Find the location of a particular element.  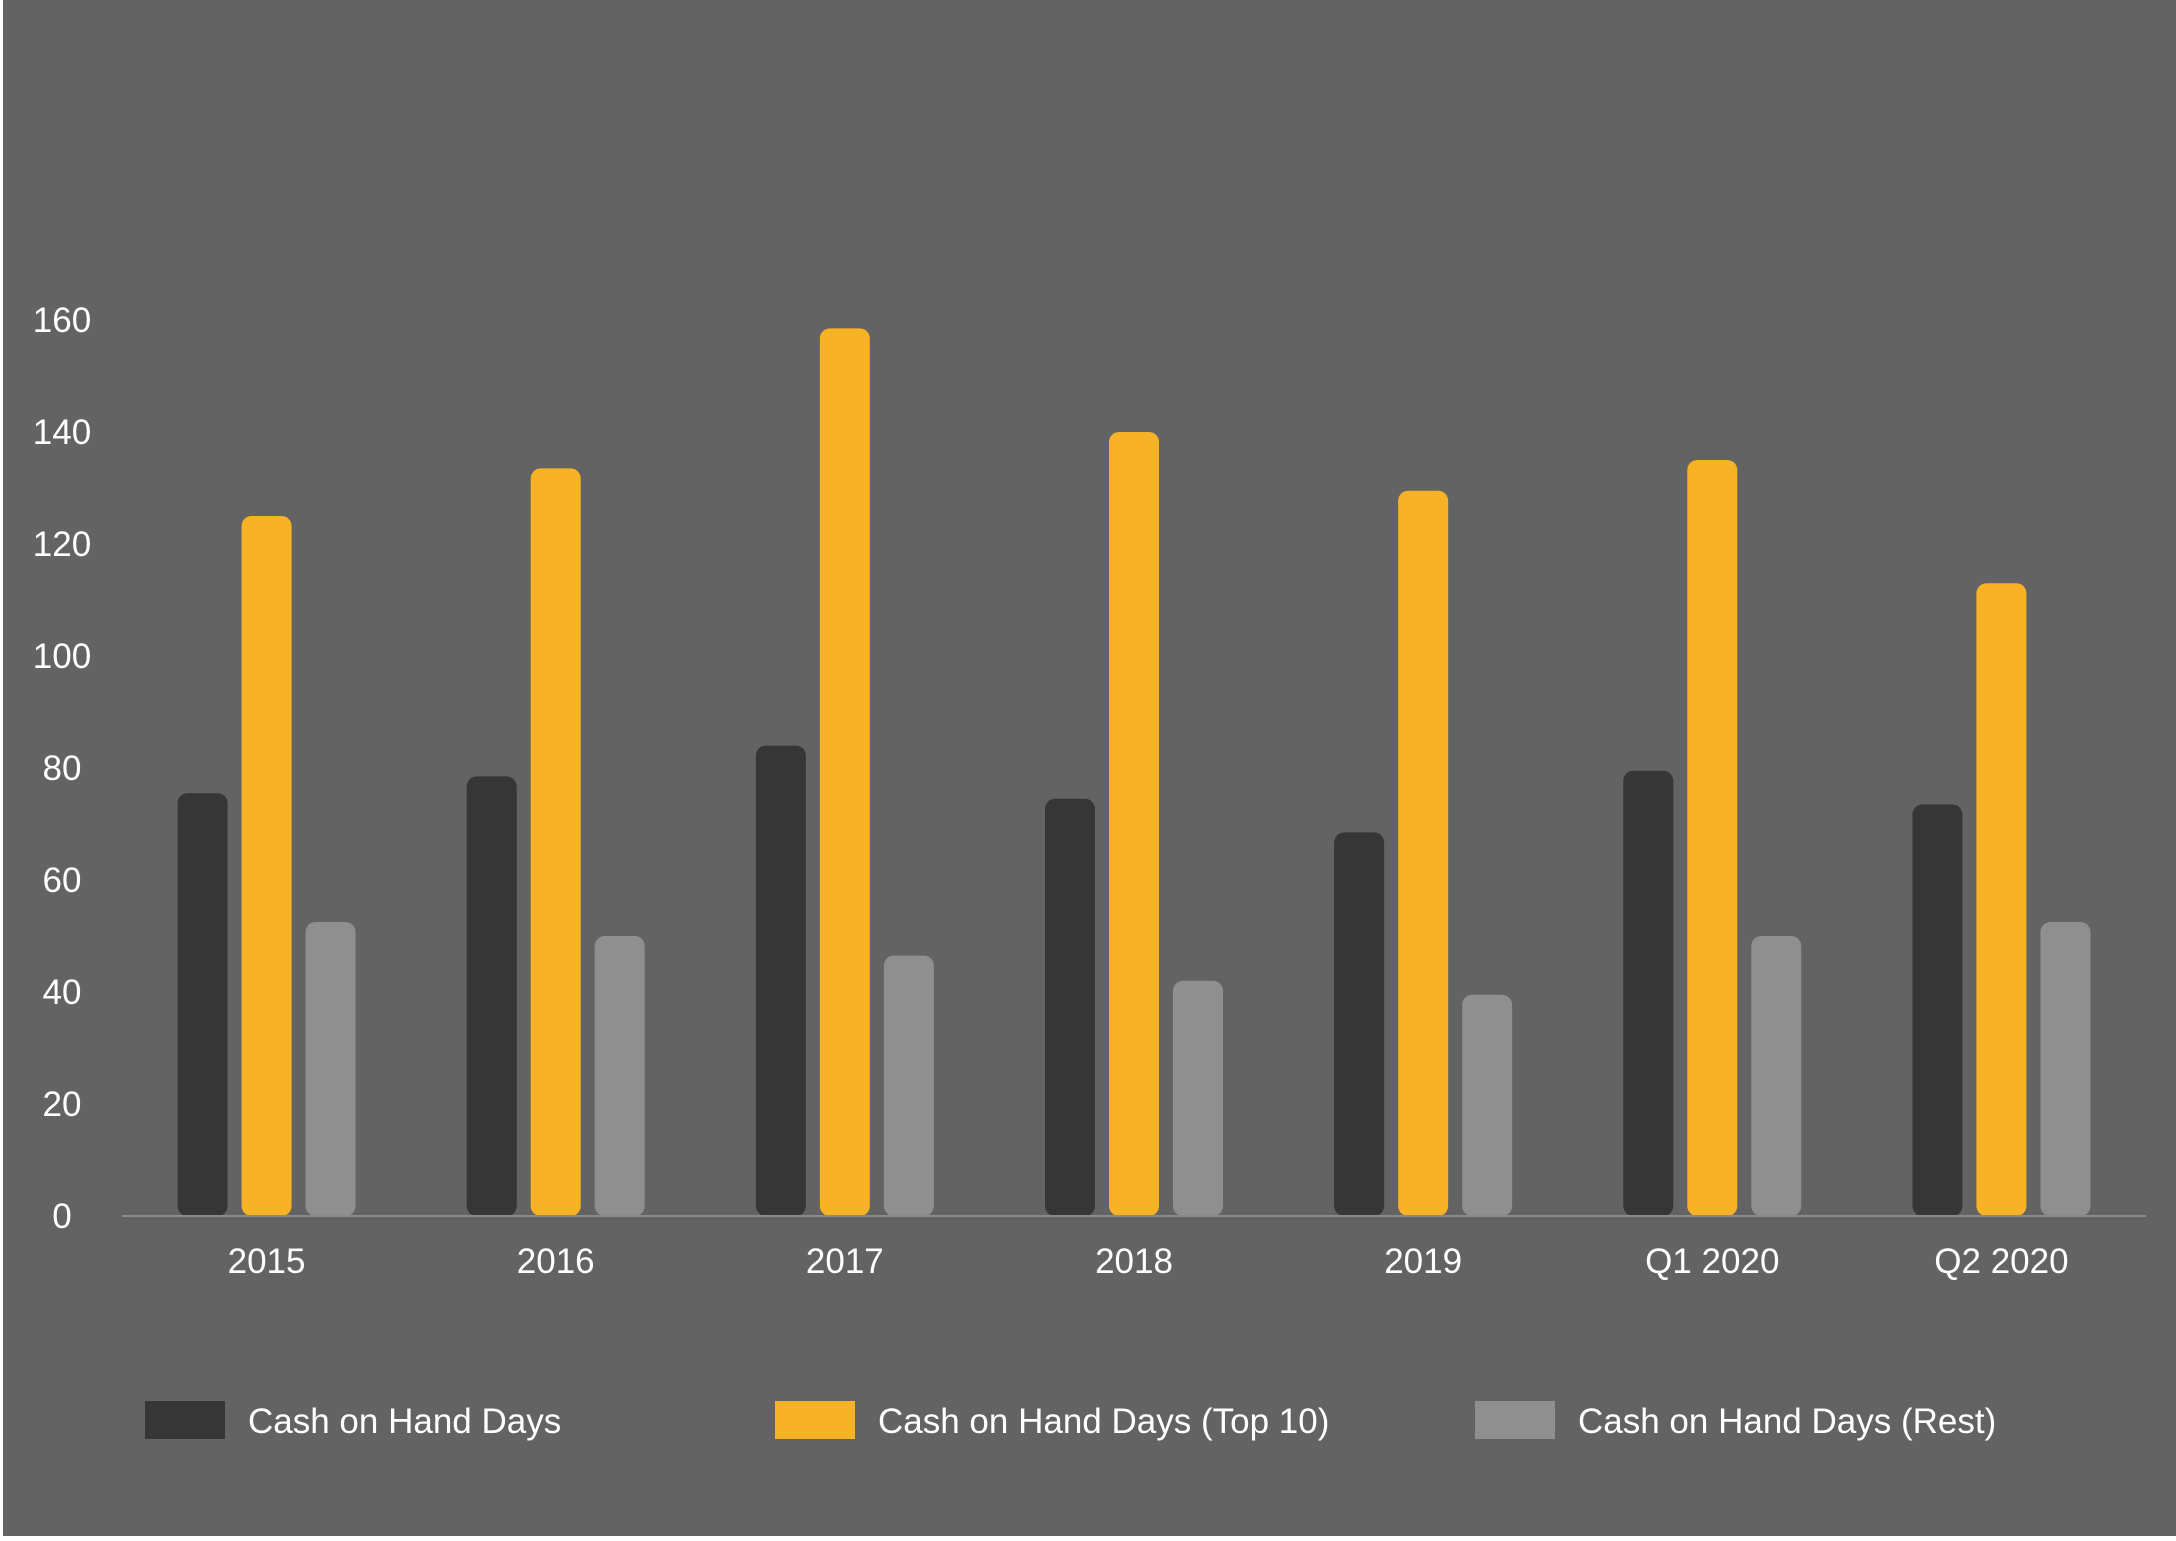

legend-label: Cash on Hand Days (Top 10) is located at coordinates (1103, 1421).